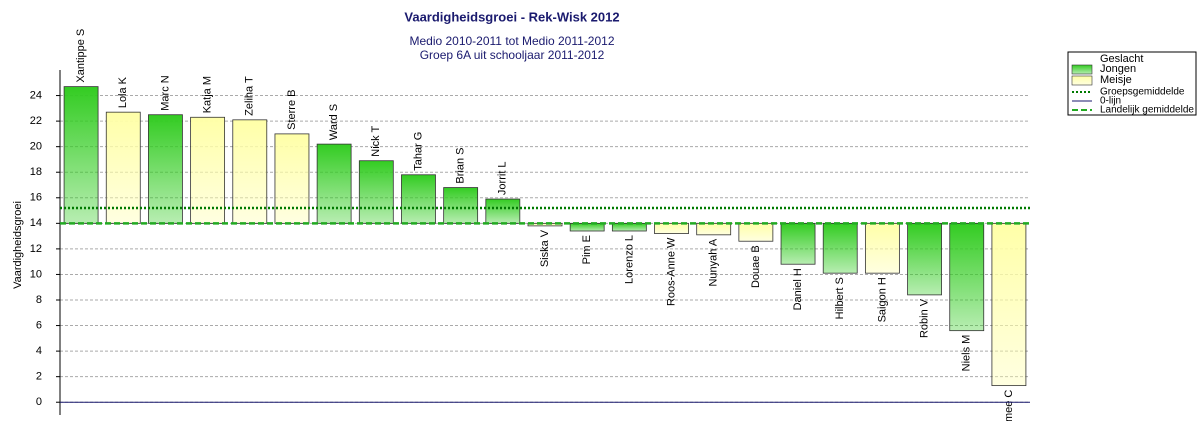 Image resolution: width=1200 pixels, height=421 pixels. Describe the element at coordinates (511, 41) in the screenshot. I see `chart-subtitle: Medio 2010-2011 tot Medio 2011-2012` at that location.